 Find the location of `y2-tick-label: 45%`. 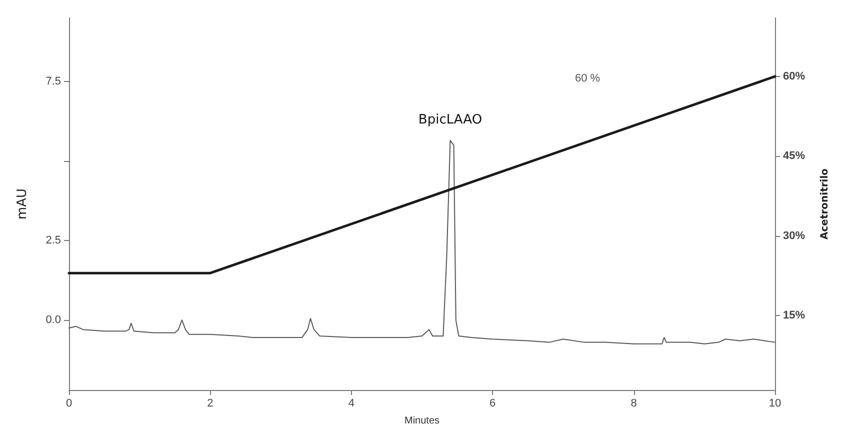

y2-tick-label: 45% is located at coordinates (794, 156).